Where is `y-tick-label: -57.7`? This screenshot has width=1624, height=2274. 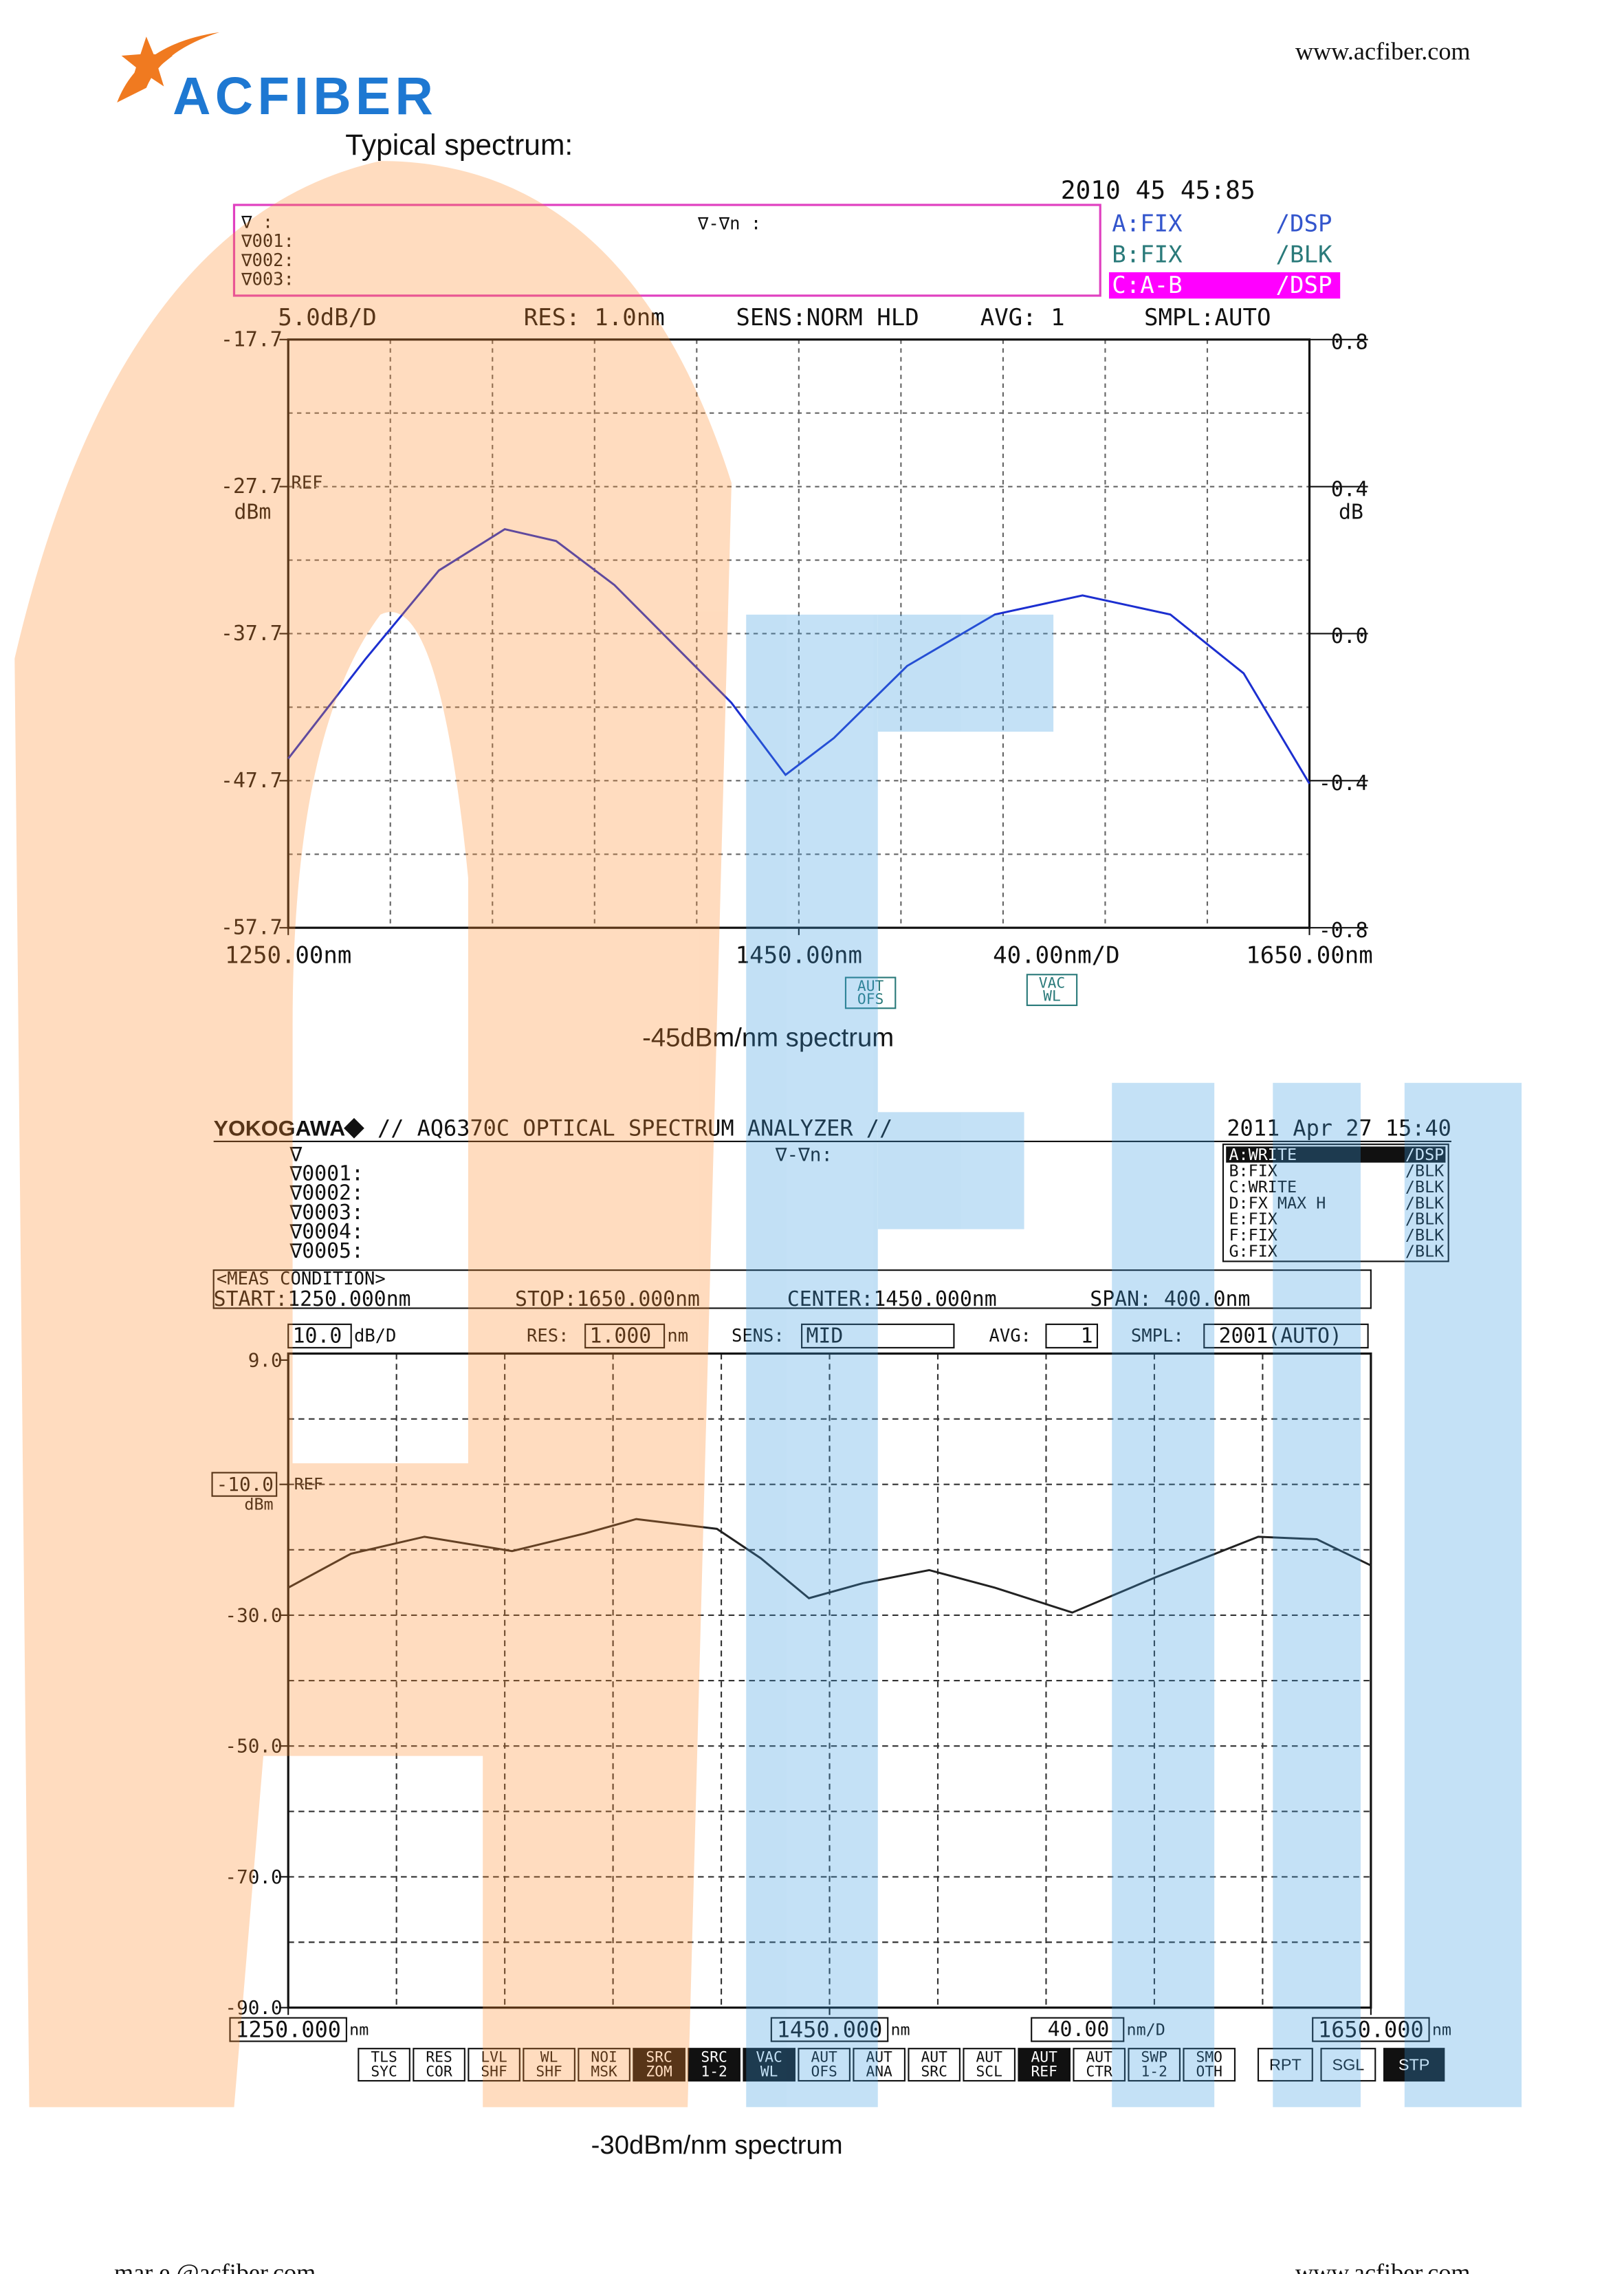 y-tick-label: -57.7 is located at coordinates (252, 928).